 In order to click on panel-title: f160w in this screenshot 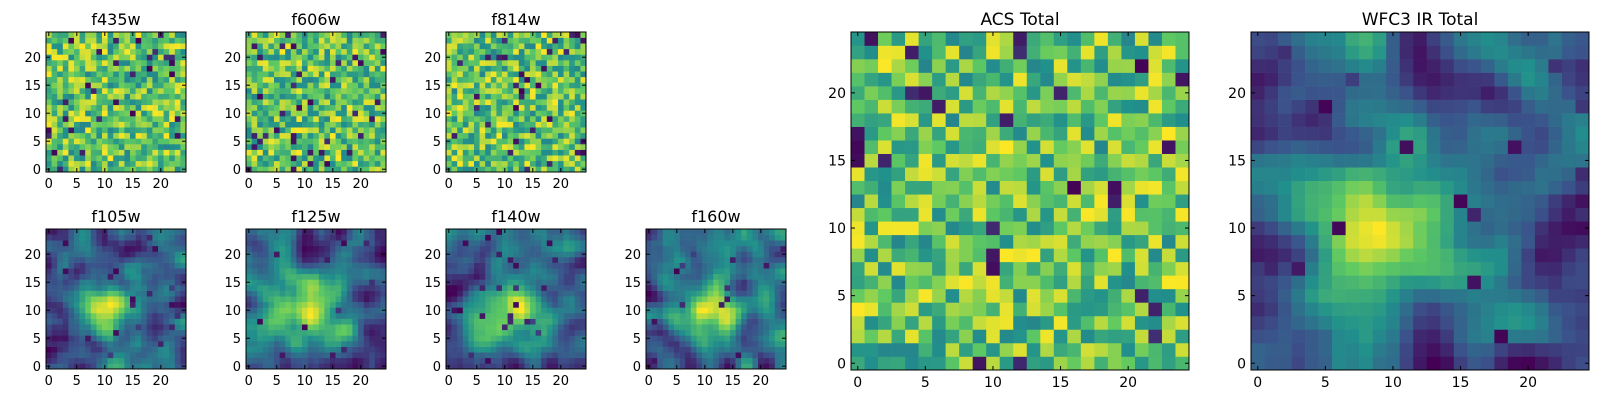, I will do `click(715, 216)`.